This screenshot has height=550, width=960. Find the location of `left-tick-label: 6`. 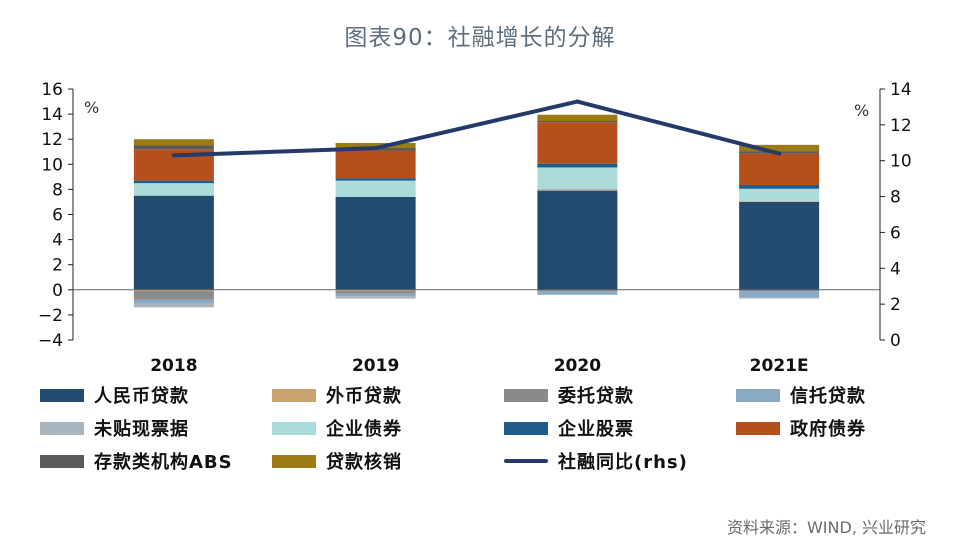

left-tick-label: 6 is located at coordinates (57, 216).